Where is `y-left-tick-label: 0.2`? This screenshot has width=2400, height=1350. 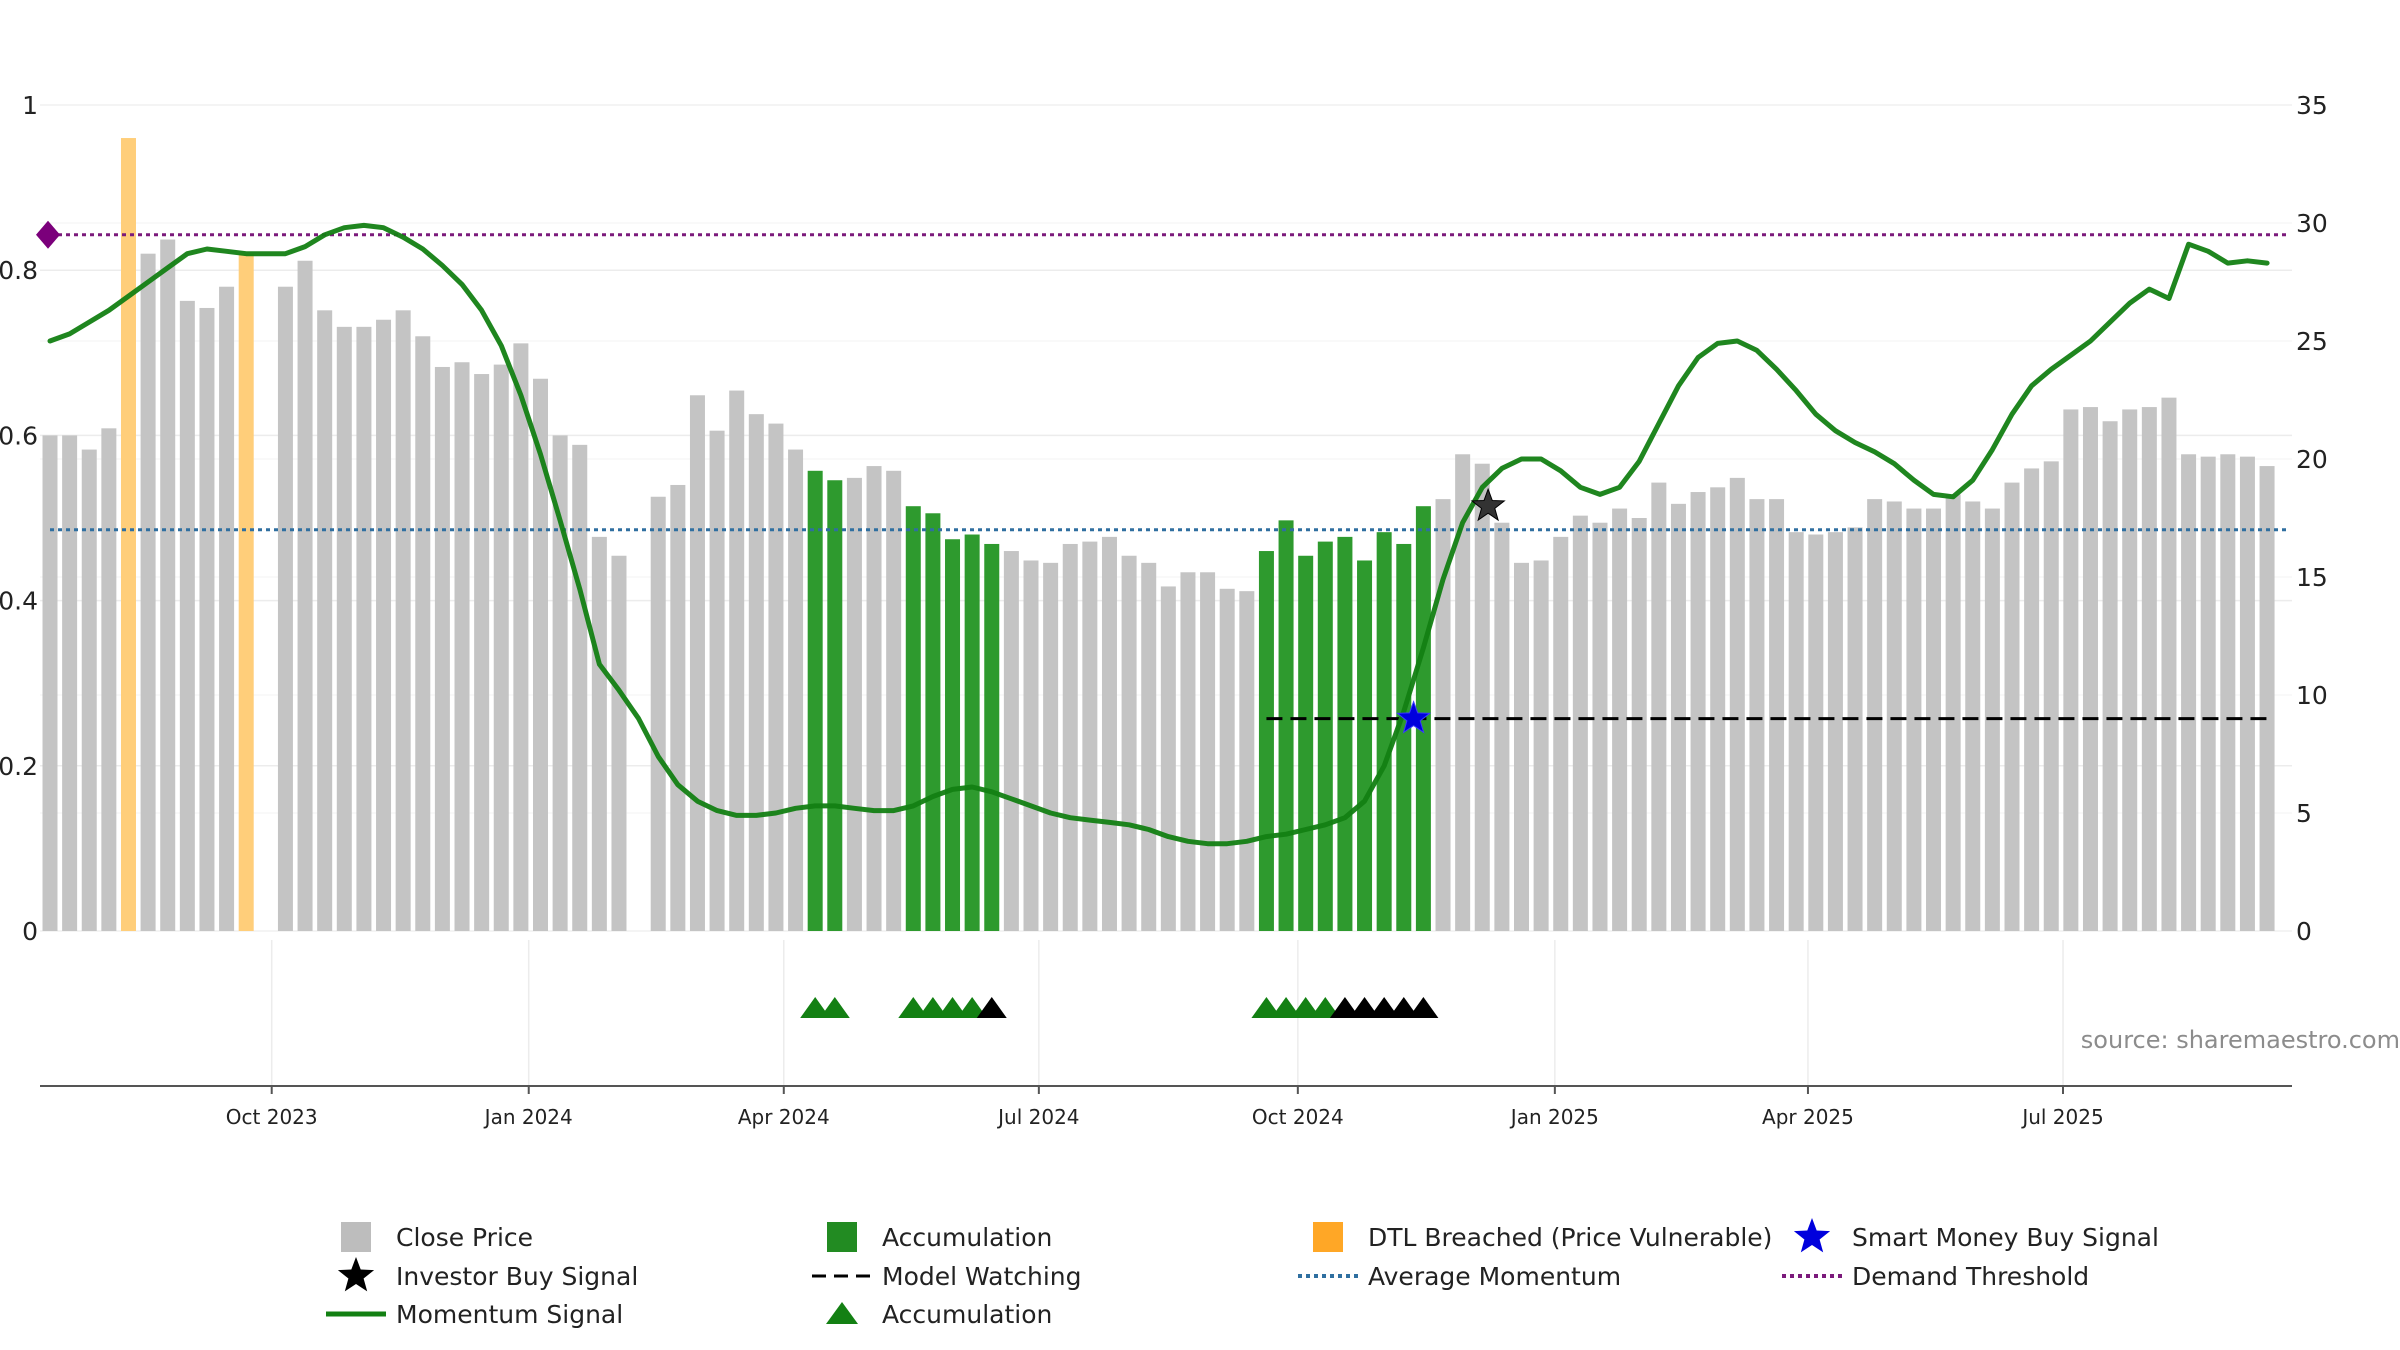
y-left-tick-label: 0.2 is located at coordinates (19, 766).